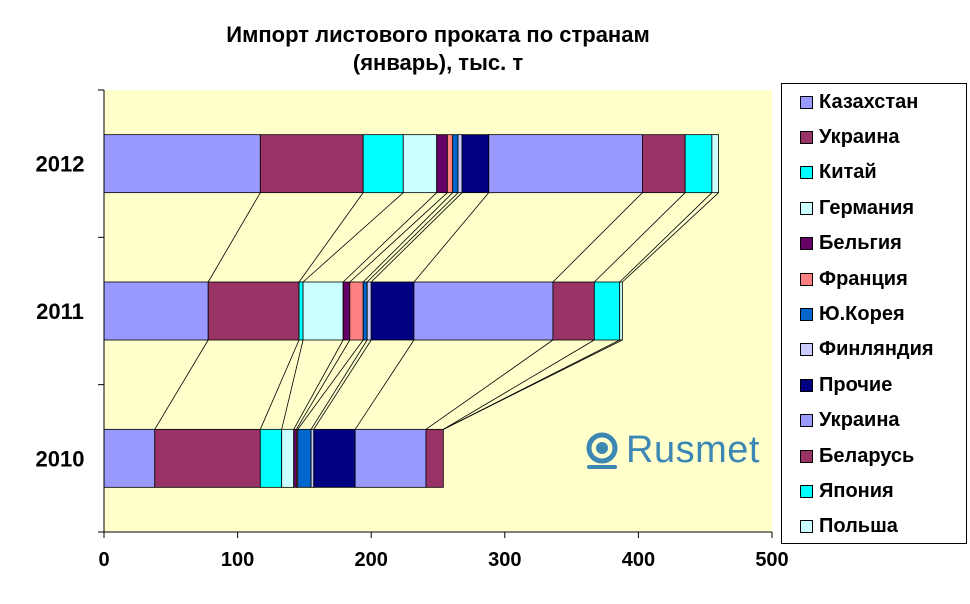  Describe the element at coordinates (60, 458) in the screenshot. I see `y-tick-label: 2010` at that location.